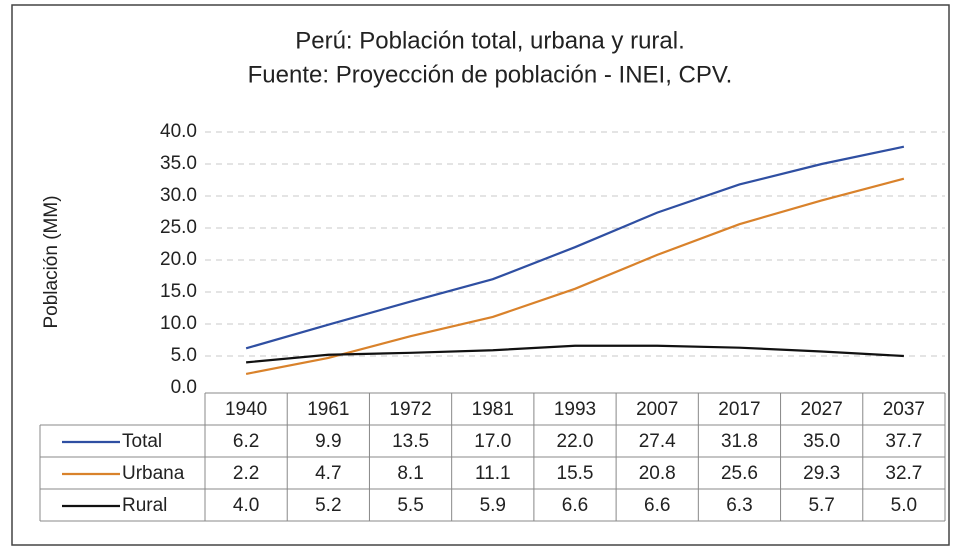 The image size is (953, 553). What do you see at coordinates (184, 355) in the screenshot?
I see `y-tick-label: 5.0` at bounding box center [184, 355].